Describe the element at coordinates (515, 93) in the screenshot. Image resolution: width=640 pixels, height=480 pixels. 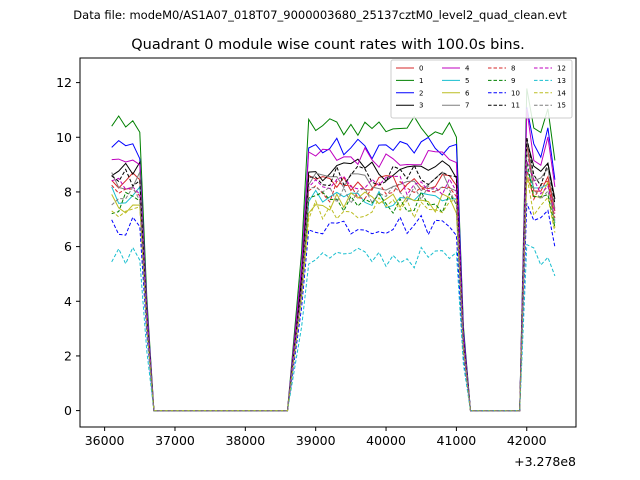
I see `legend-label: 10` at that location.